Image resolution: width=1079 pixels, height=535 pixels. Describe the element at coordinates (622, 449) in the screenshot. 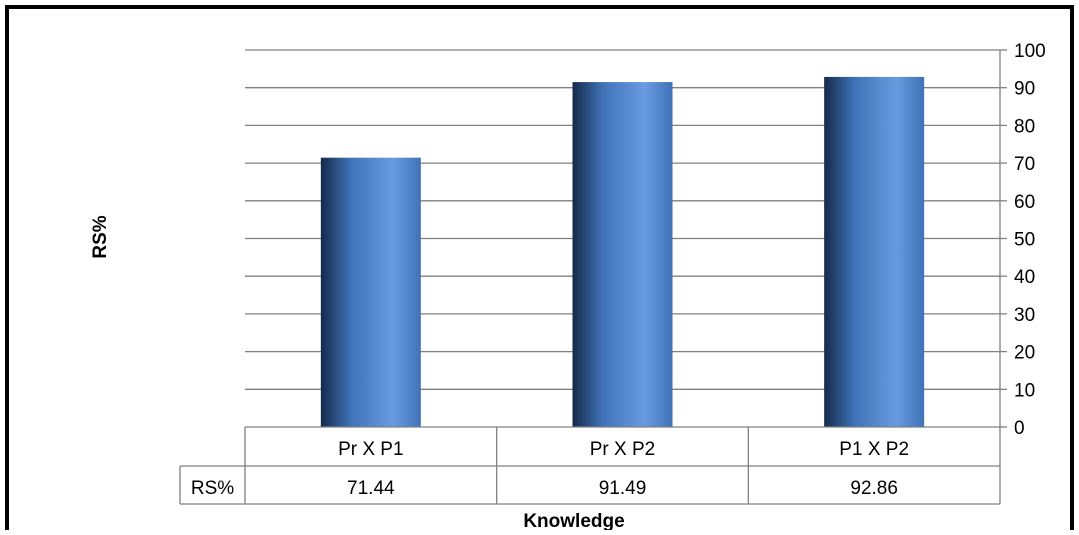

I see `category-label: Pr X P2` at that location.